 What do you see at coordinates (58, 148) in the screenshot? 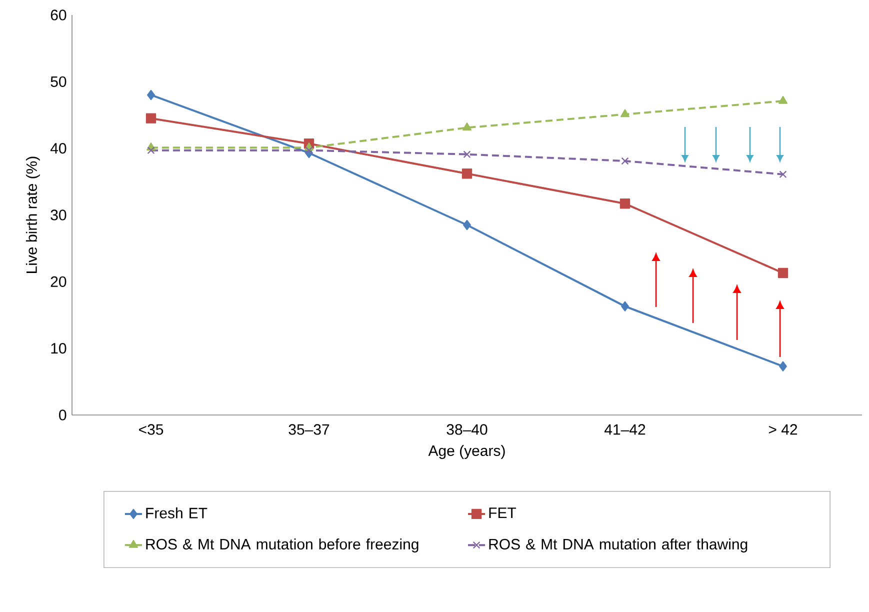
I see `y-tick-label: 40` at bounding box center [58, 148].